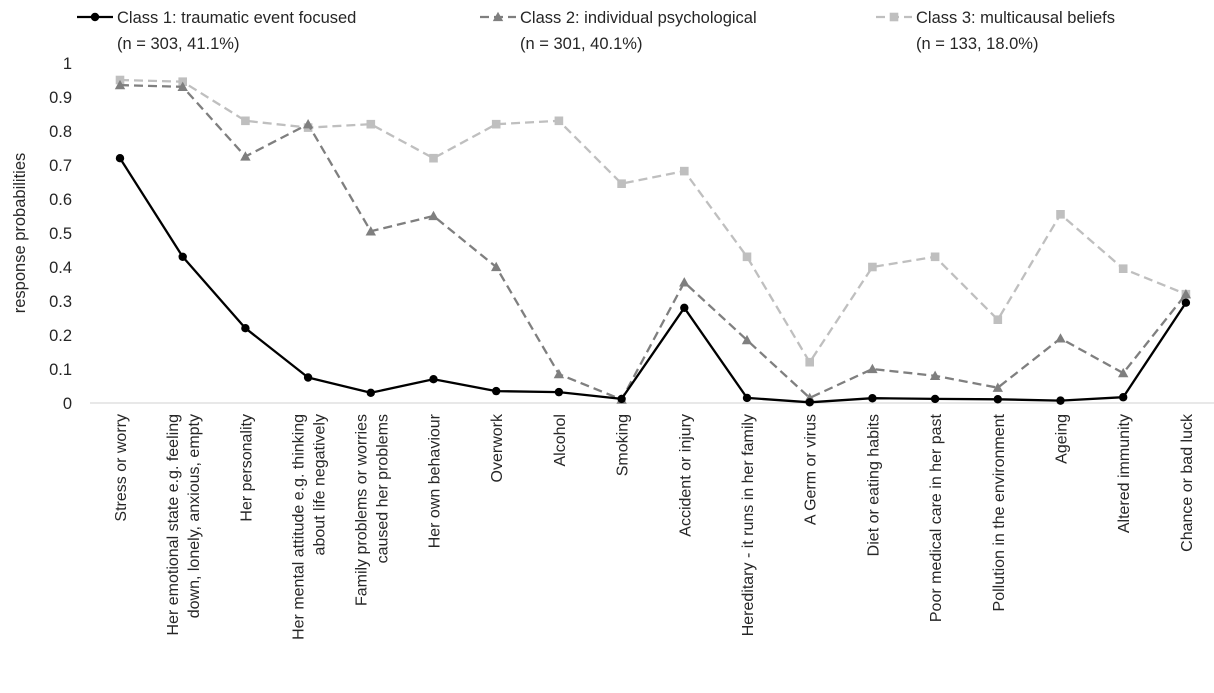 This screenshot has width=1214, height=693. I want to click on y-tick-label: 0.4, so click(60, 268).